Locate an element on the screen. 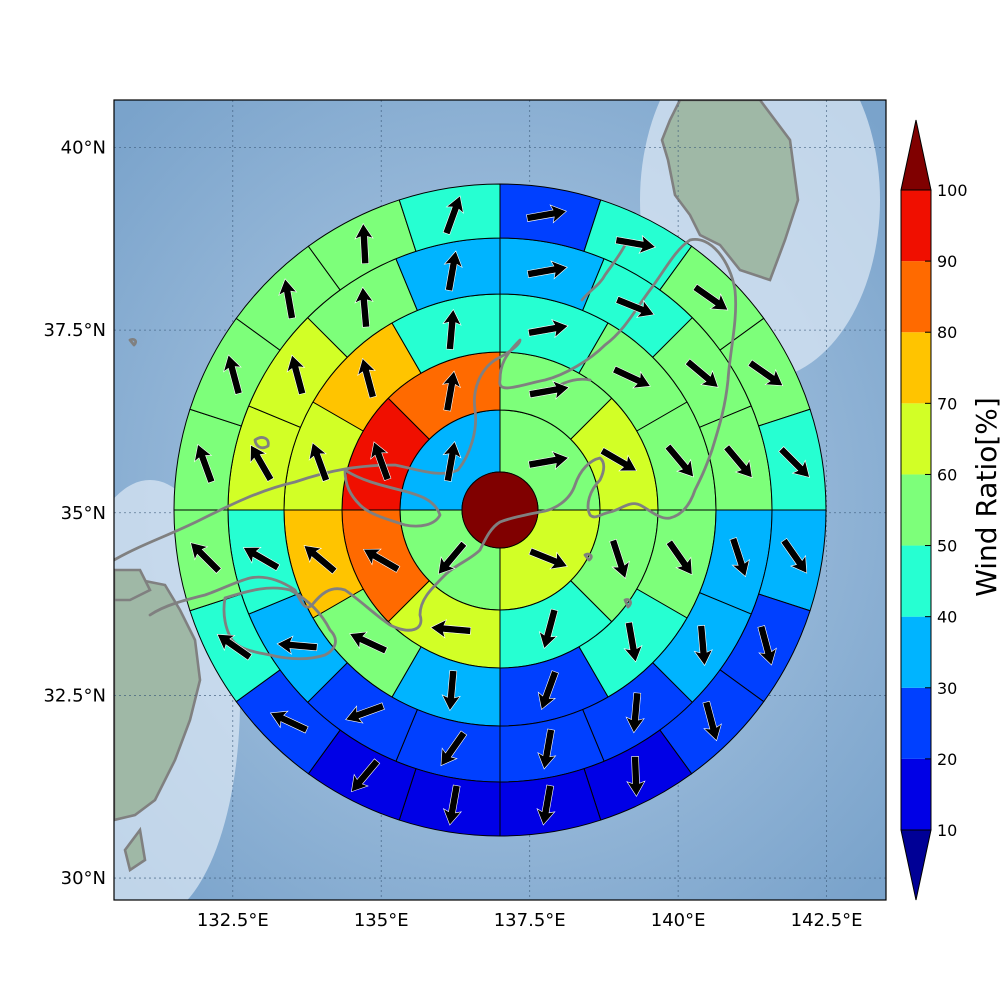 The height and width of the screenshot is (1000, 1000). colorbar-over-extension is located at coordinates (916, 155).